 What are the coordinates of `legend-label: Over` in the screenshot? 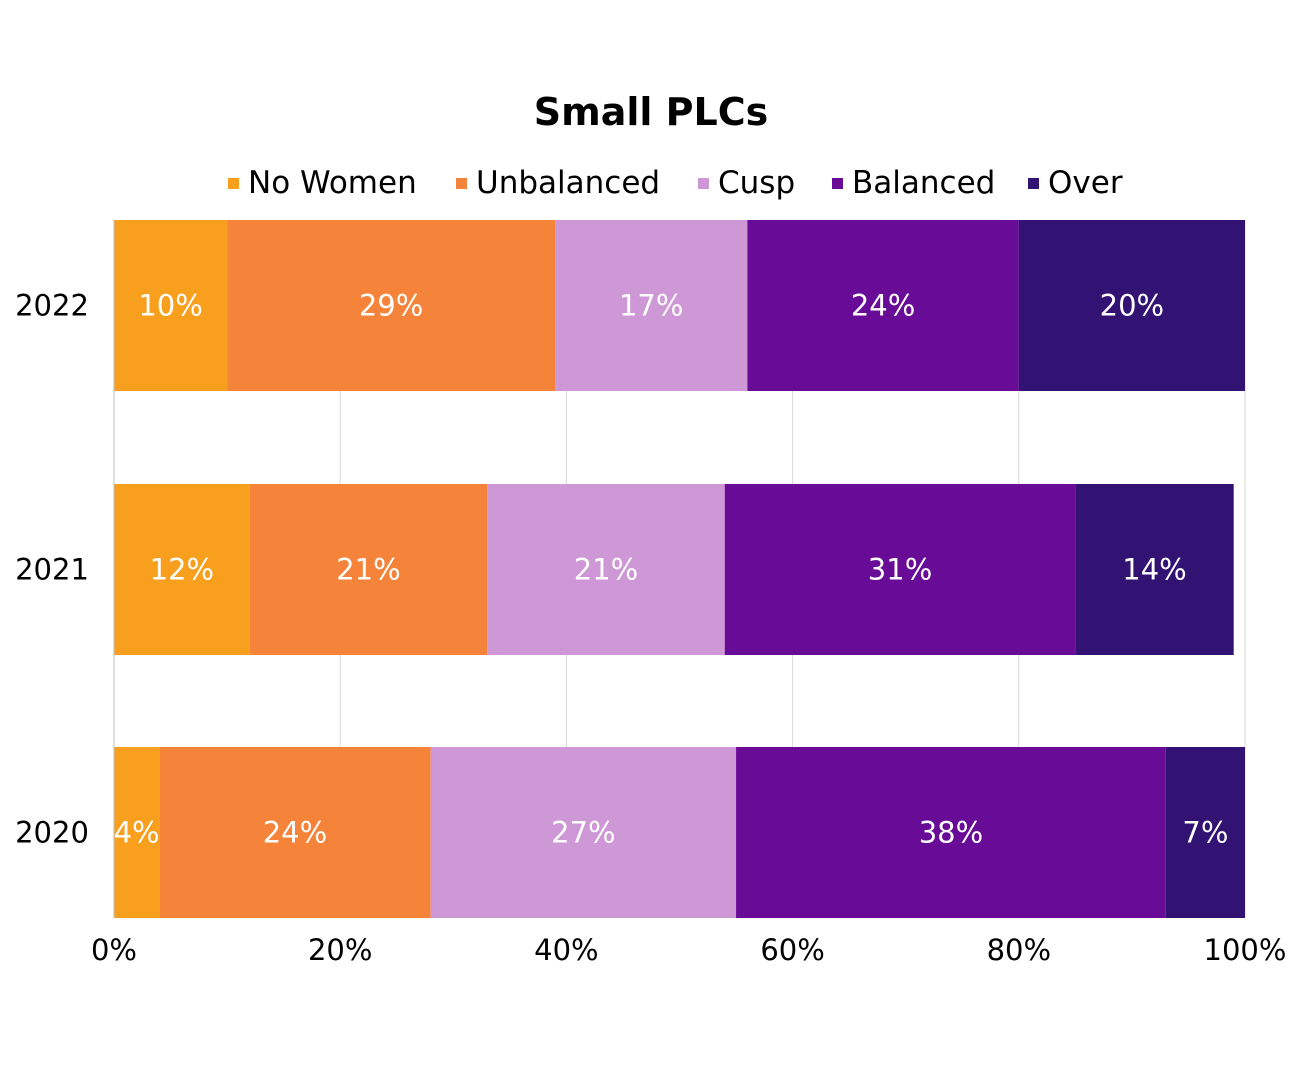 It's located at (1085, 183).